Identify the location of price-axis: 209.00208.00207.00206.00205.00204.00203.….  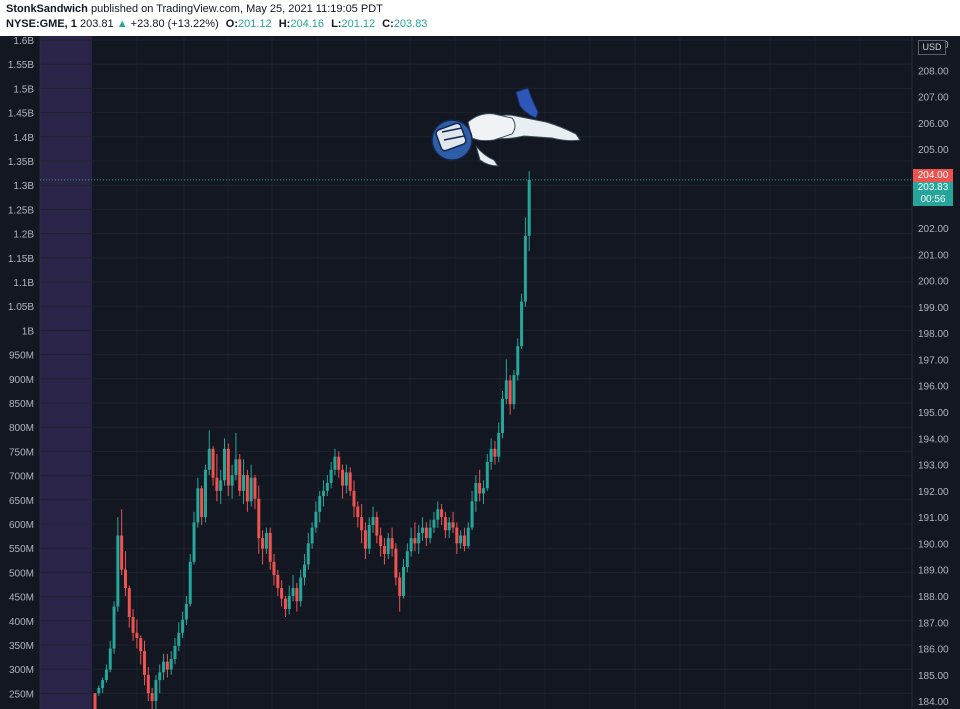
(933, 374).